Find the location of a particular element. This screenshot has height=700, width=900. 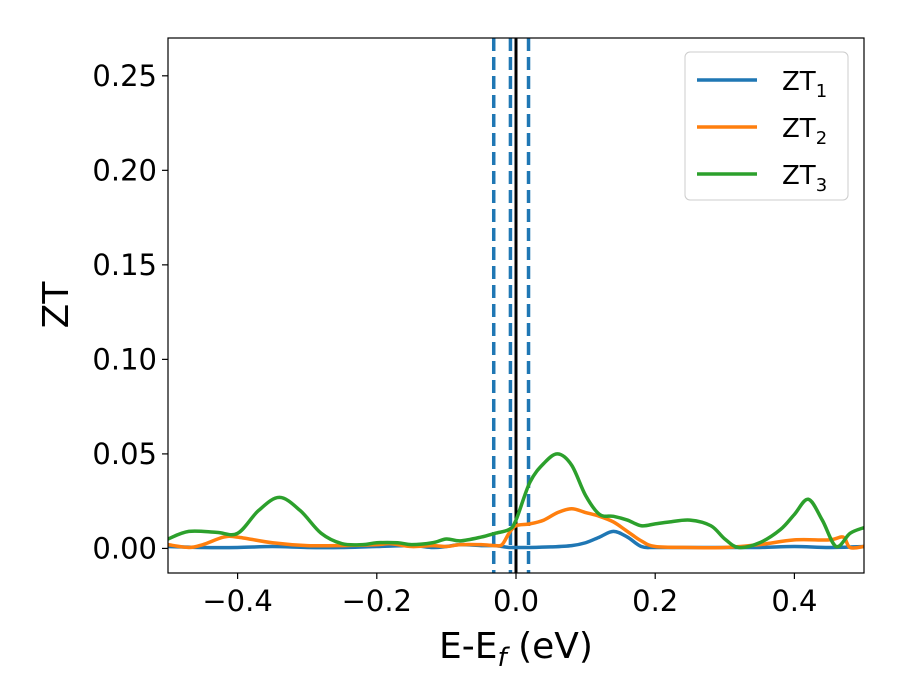

x-tick-label: 0.0 is located at coordinates (516, 601).